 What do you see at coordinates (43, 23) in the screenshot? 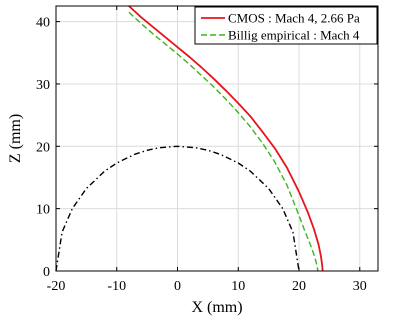
I see `y-tick-label: 40` at bounding box center [43, 23].